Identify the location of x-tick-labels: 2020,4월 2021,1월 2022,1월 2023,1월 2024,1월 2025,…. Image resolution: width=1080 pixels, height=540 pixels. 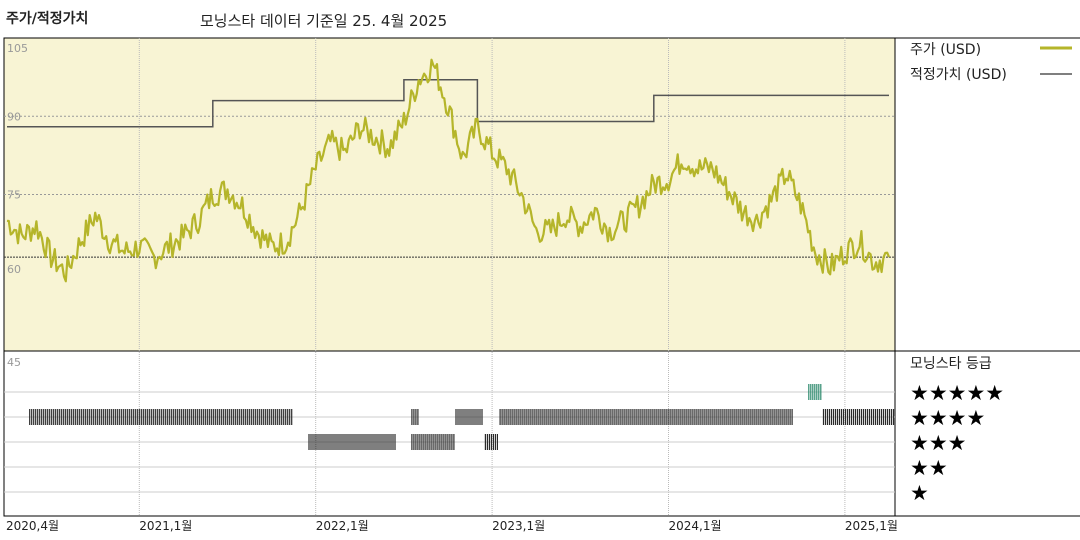
(452, 526).